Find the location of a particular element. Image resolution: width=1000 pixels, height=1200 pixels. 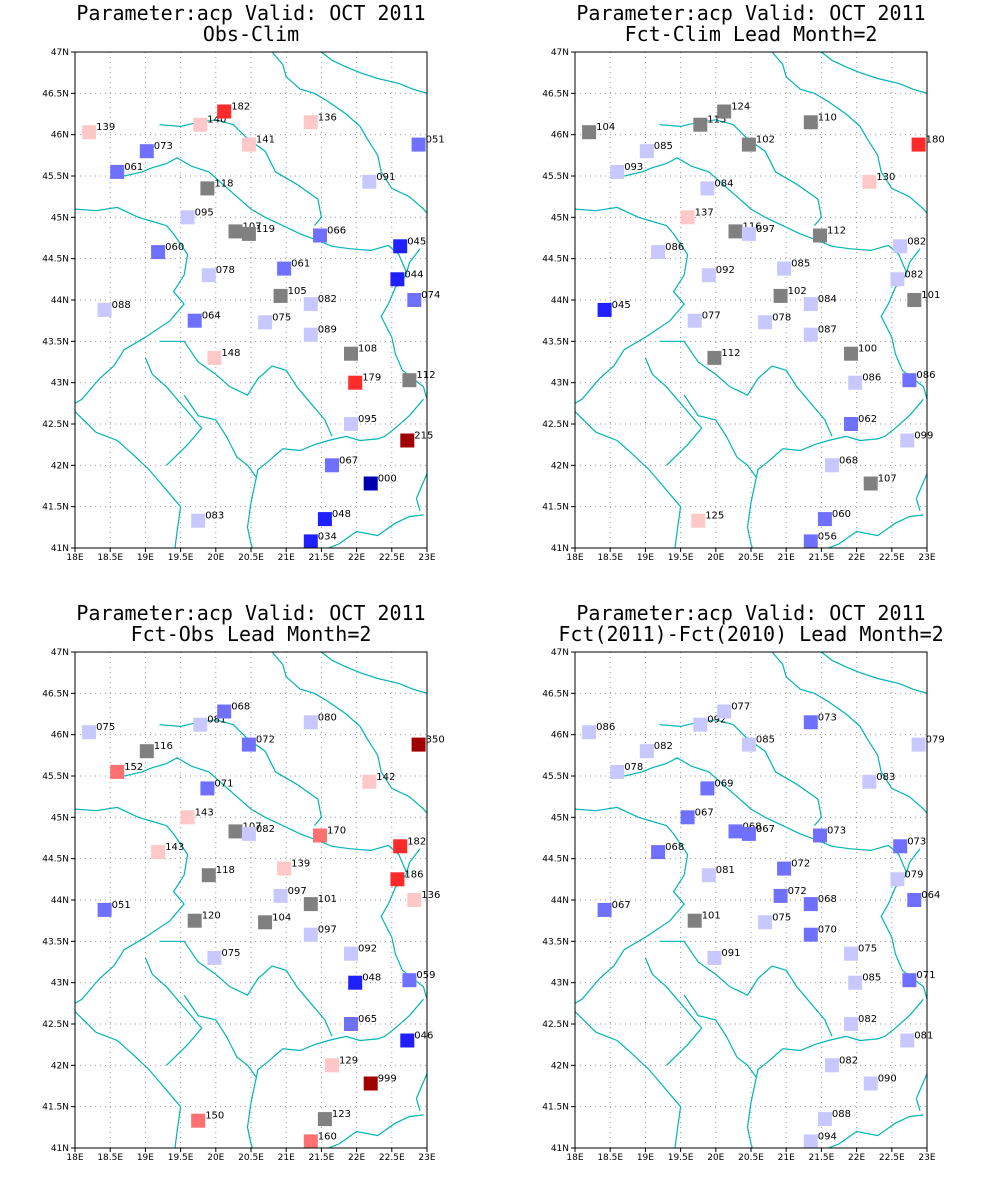

station-value: 094 is located at coordinates (827, 1136).